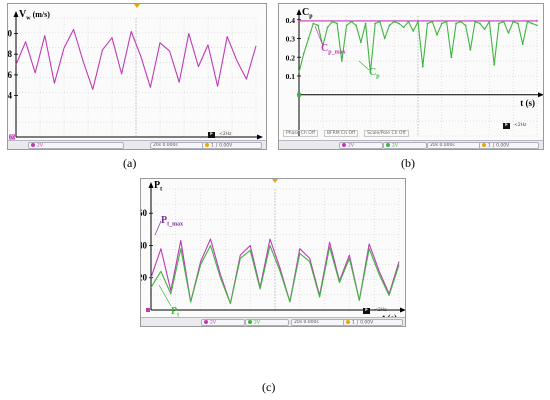 The height and width of the screenshot is (400, 550). I want to click on channel-ref-label: Z0, so click(12, 137).